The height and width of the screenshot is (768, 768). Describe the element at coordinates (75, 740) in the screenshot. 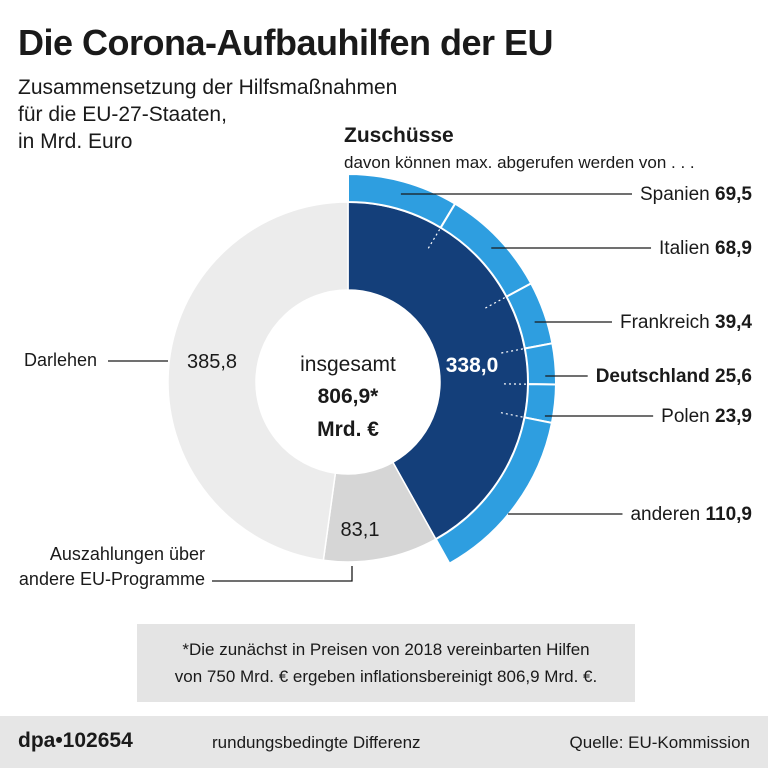

I see `dpa-logo: dpa•102654` at that location.